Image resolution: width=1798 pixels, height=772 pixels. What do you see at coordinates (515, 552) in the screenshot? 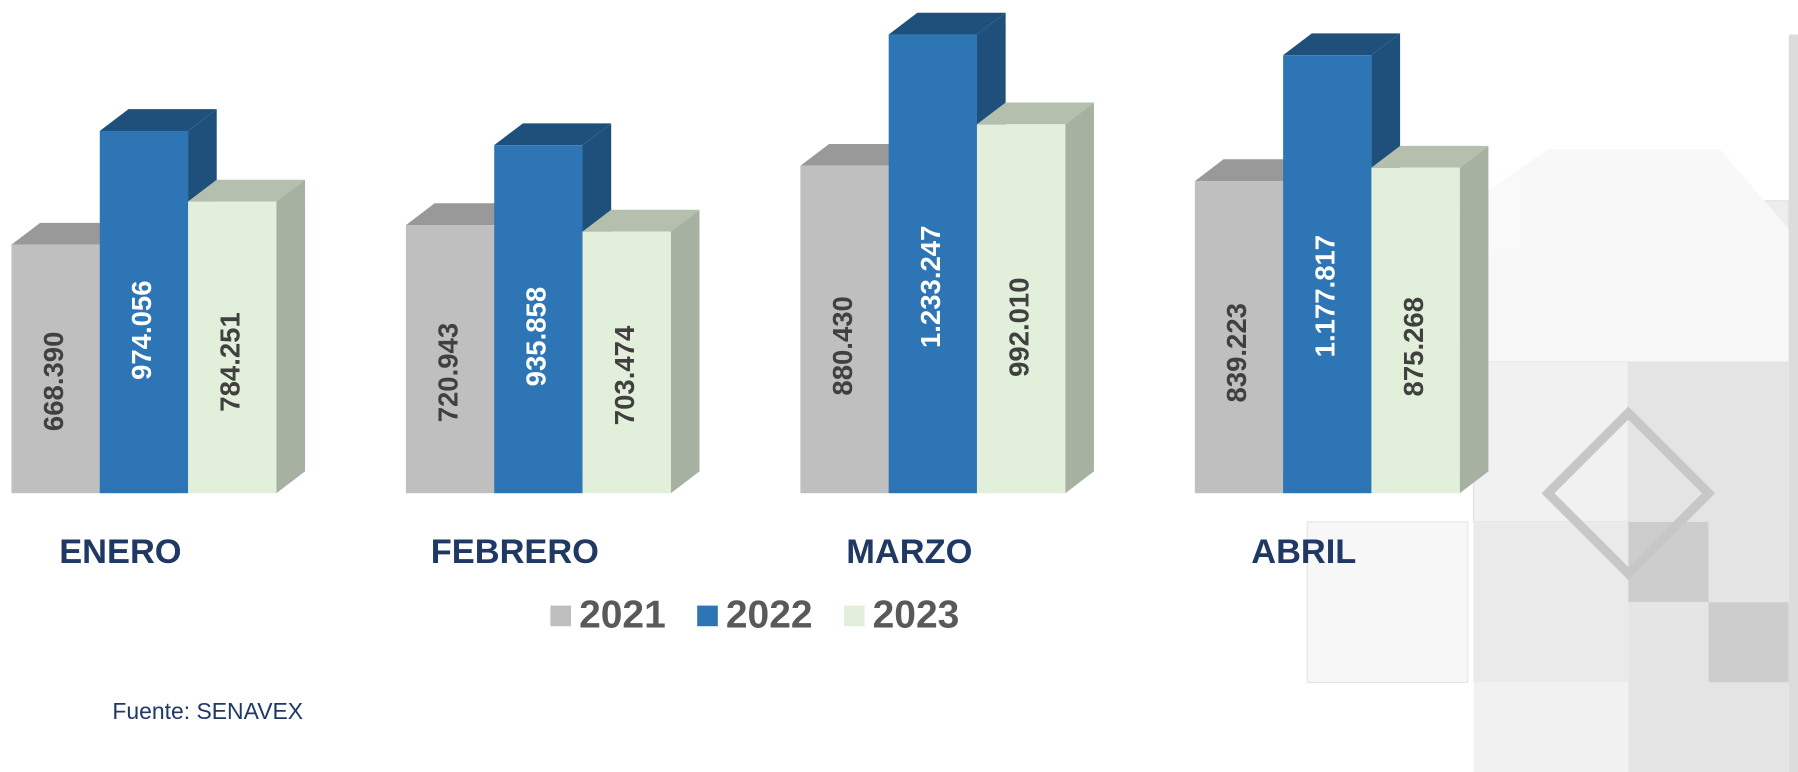
I see `category-label: FEBRERO` at bounding box center [515, 552].